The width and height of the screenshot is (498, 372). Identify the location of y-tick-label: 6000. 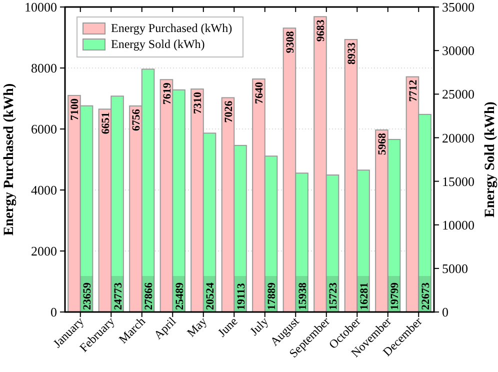
(44, 129).